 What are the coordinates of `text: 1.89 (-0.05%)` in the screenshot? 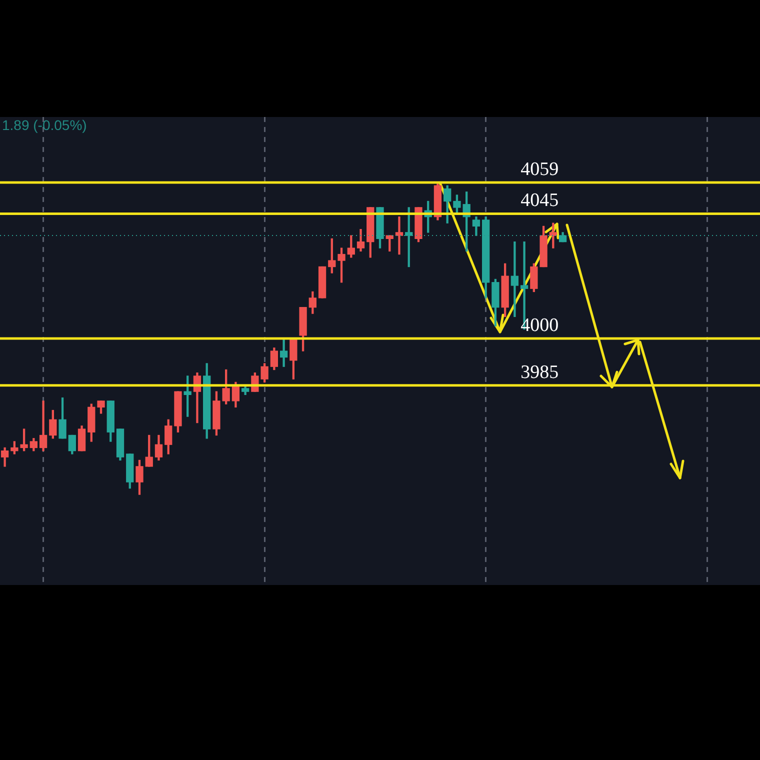 It's located at (44, 125).